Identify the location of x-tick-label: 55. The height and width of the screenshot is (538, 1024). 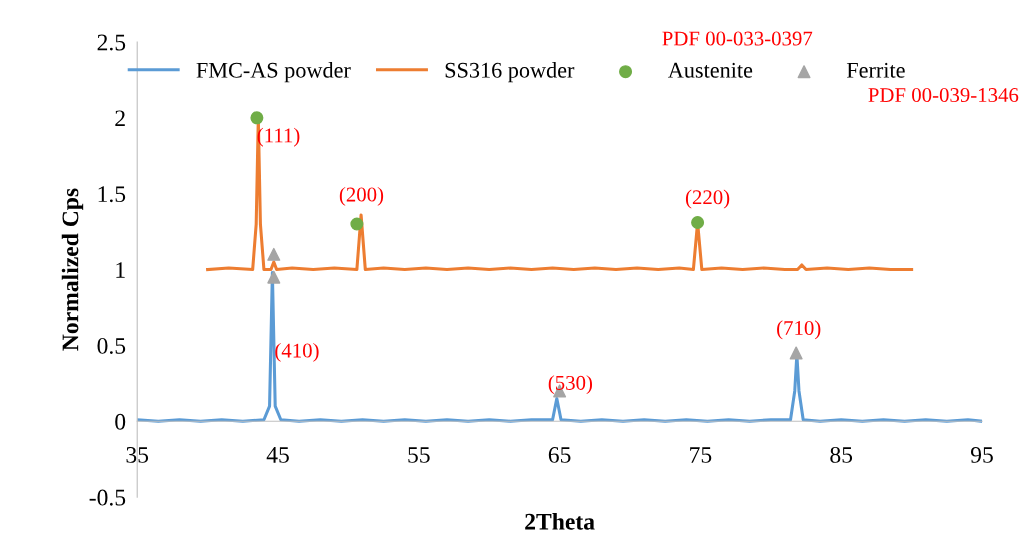
(419, 455).